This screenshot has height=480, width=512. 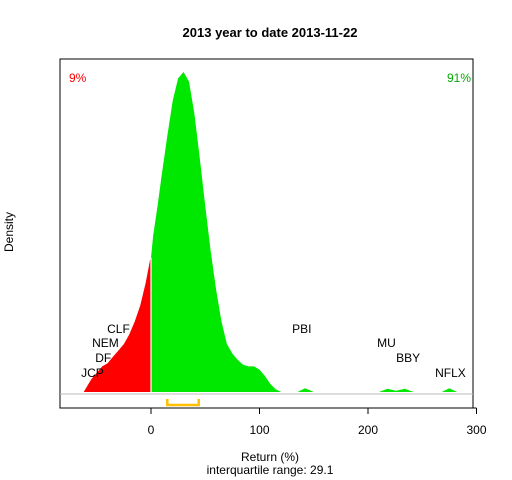 What do you see at coordinates (386, 343) in the screenshot?
I see `annotation-label: MU` at bounding box center [386, 343].